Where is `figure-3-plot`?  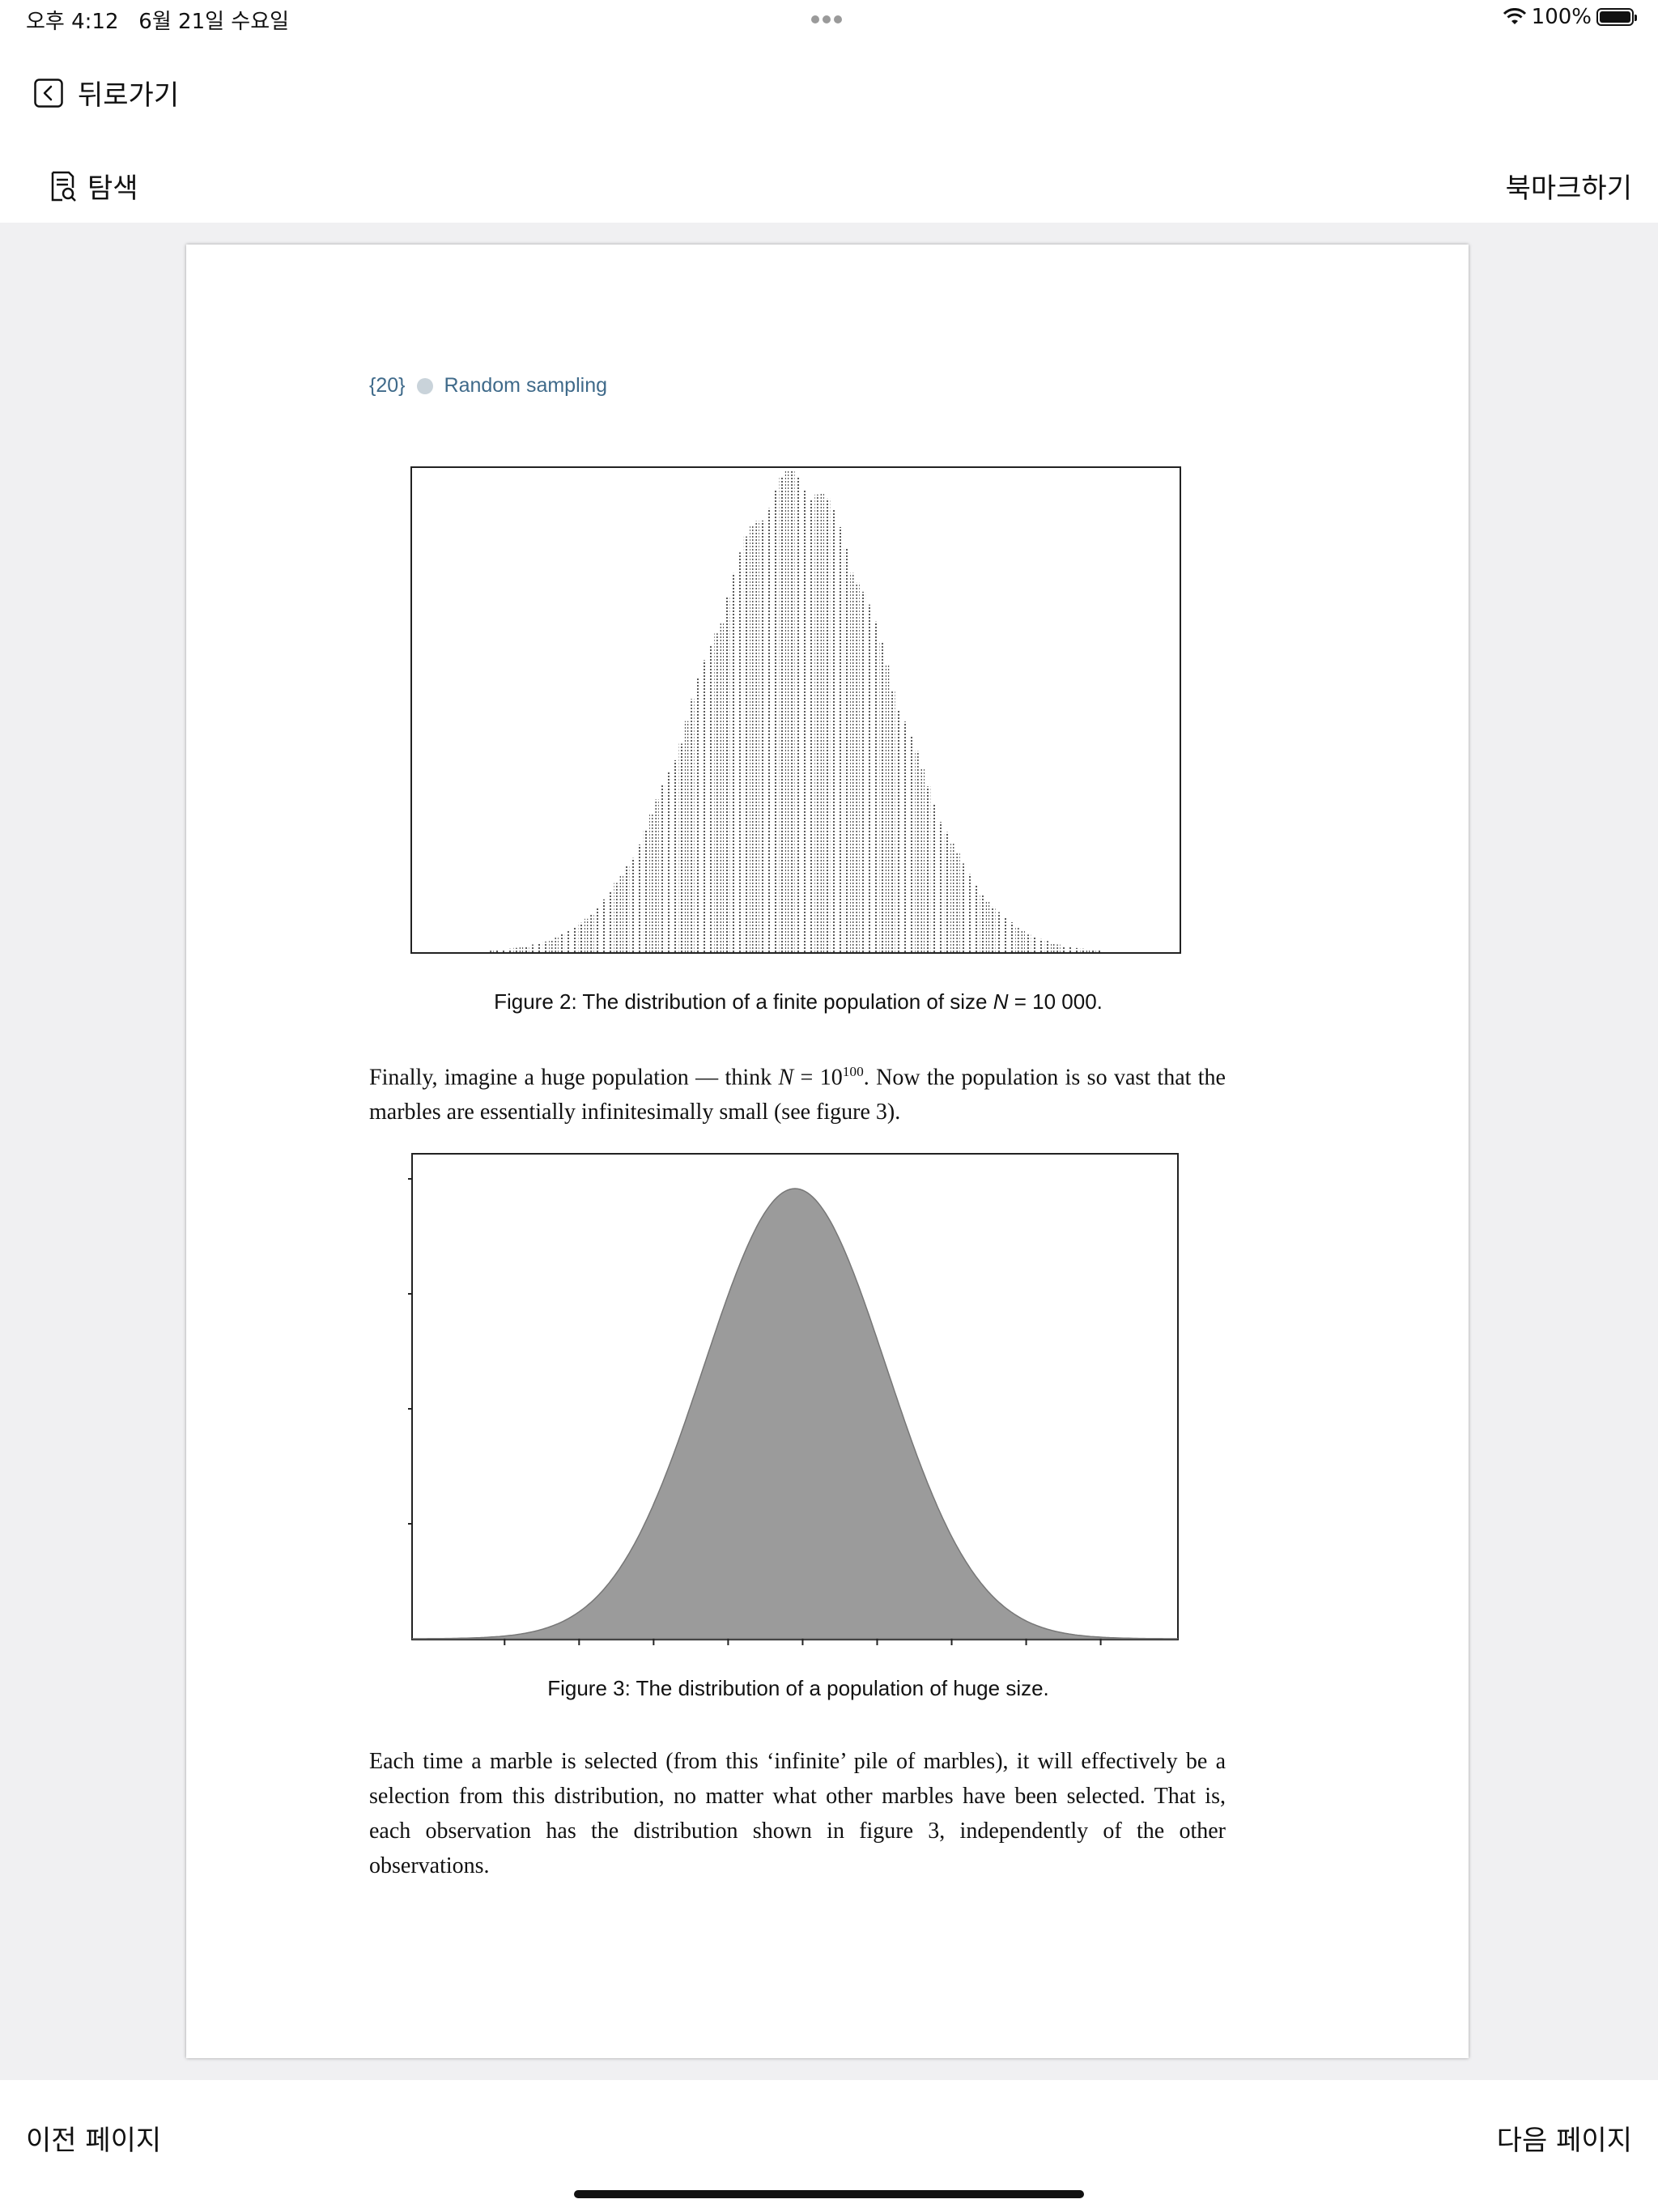 figure-3-plot is located at coordinates (793, 1412).